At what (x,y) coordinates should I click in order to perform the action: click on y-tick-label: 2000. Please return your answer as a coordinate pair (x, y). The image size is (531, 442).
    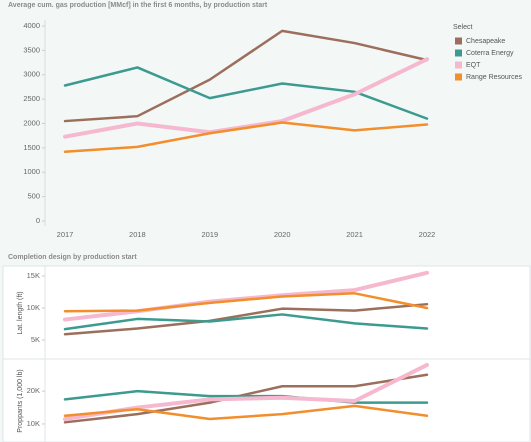
    Looking at the image, I should click on (31, 122).